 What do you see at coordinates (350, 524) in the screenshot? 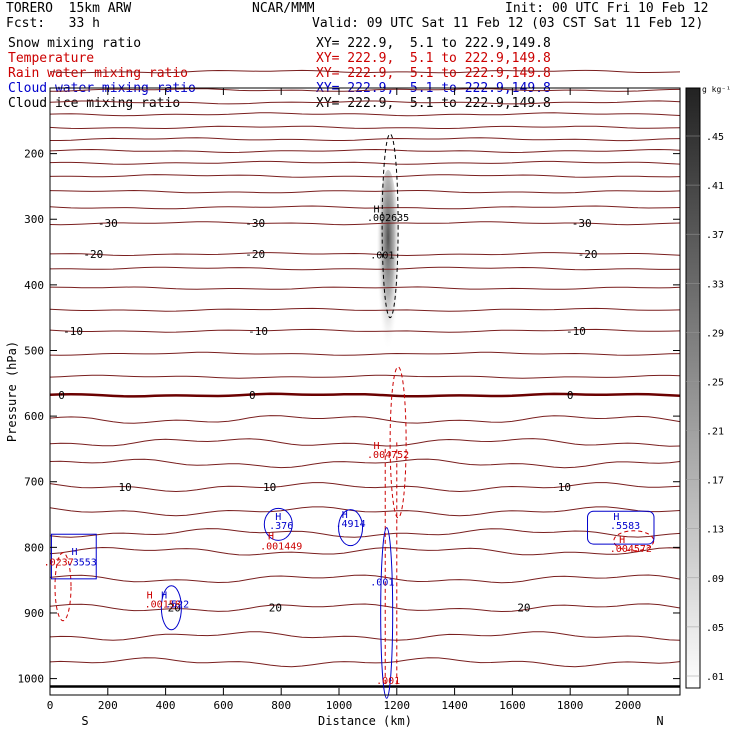
I see `contour-annotation: .4914` at bounding box center [350, 524].